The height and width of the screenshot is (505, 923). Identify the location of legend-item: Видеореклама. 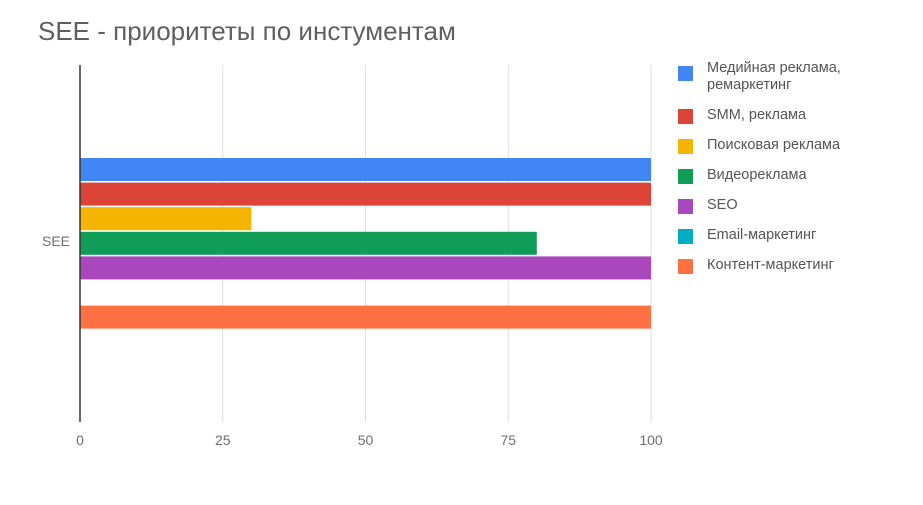
(798, 175).